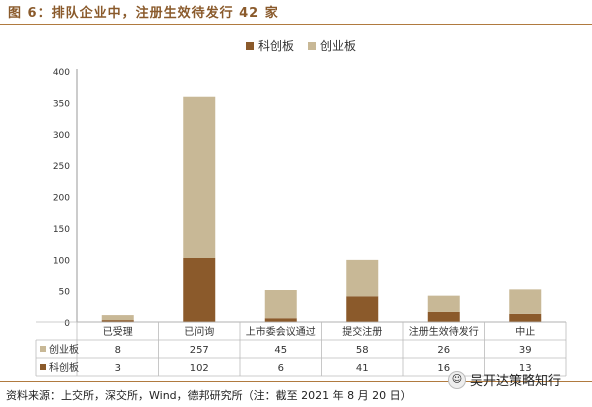  Describe the element at coordinates (312, 45) in the screenshot. I see `legend-swatch-chuangye` at that location.